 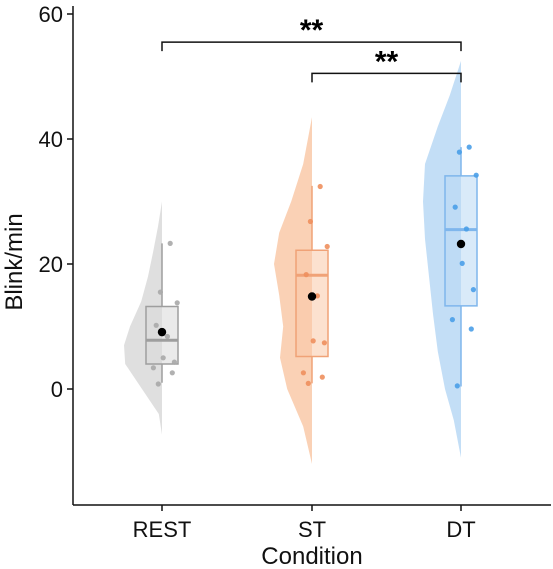 I want to click on density-cloud-rest, so click(x=143, y=318).